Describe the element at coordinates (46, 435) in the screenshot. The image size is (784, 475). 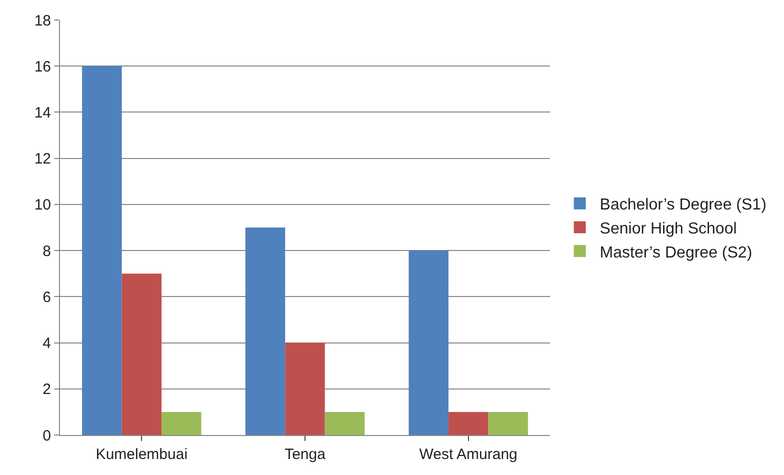
I see `y-tick-label: 0` at that location.